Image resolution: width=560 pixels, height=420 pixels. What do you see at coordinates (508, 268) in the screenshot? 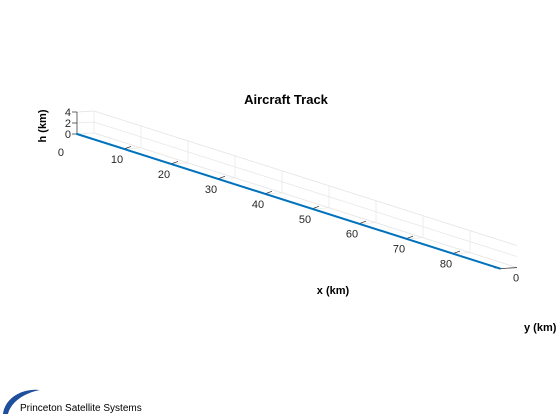
I see `y-axis-line` at bounding box center [508, 268].